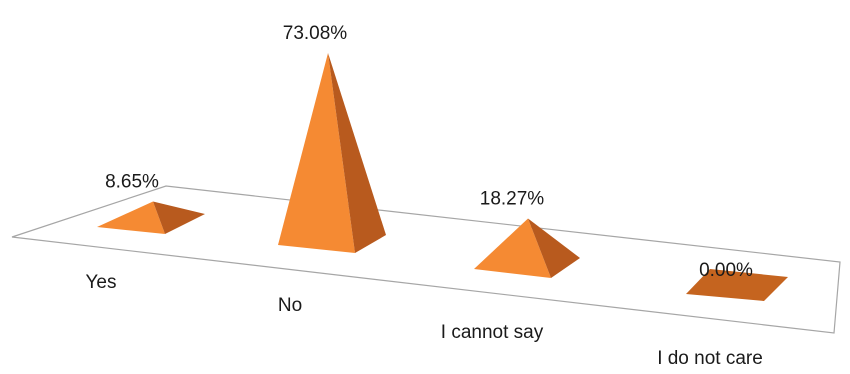  What do you see at coordinates (726, 270) in the screenshot?
I see `data-label-4: 0.00%` at bounding box center [726, 270].